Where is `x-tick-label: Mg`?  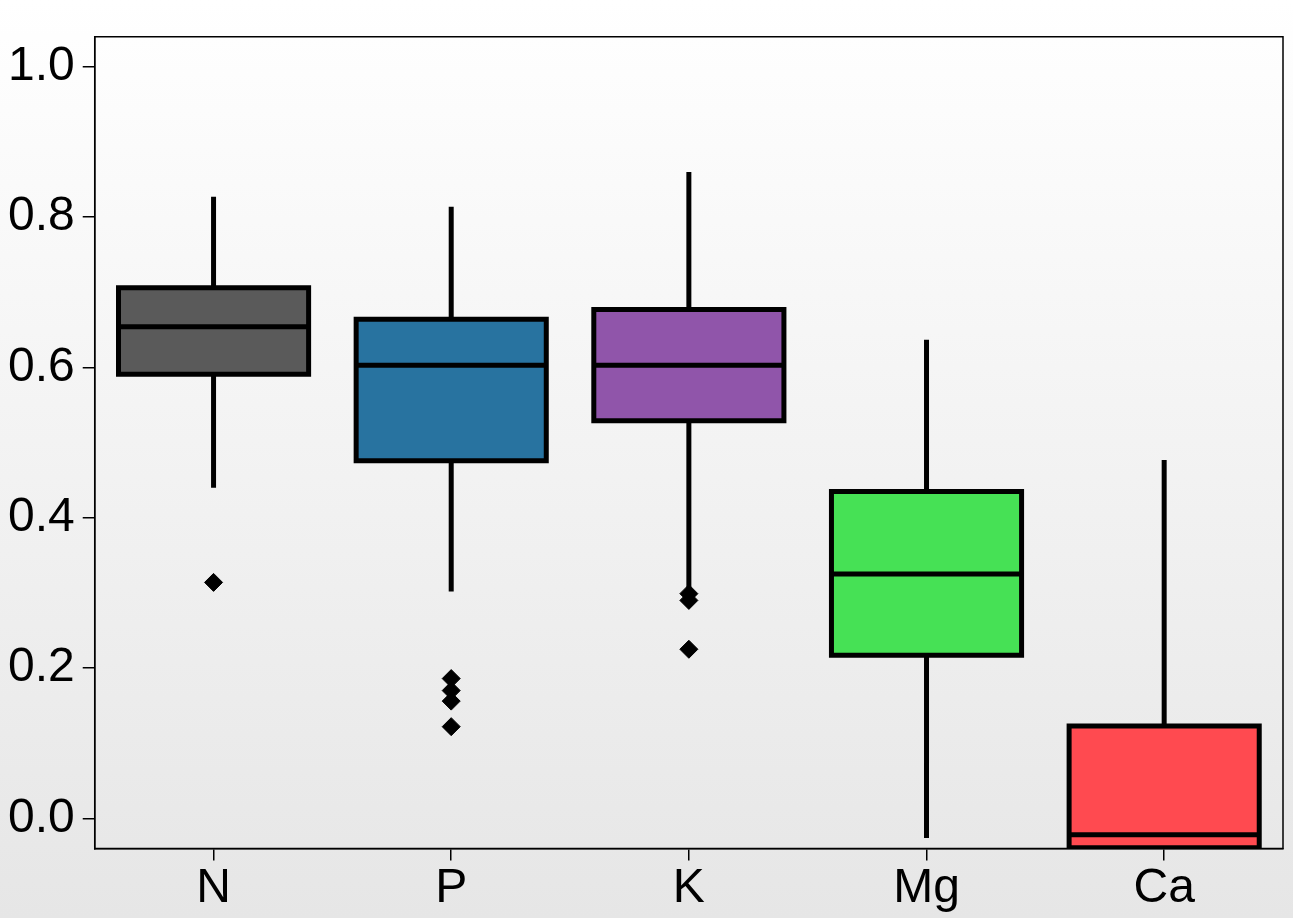 x-tick-label: Mg is located at coordinates (926, 886).